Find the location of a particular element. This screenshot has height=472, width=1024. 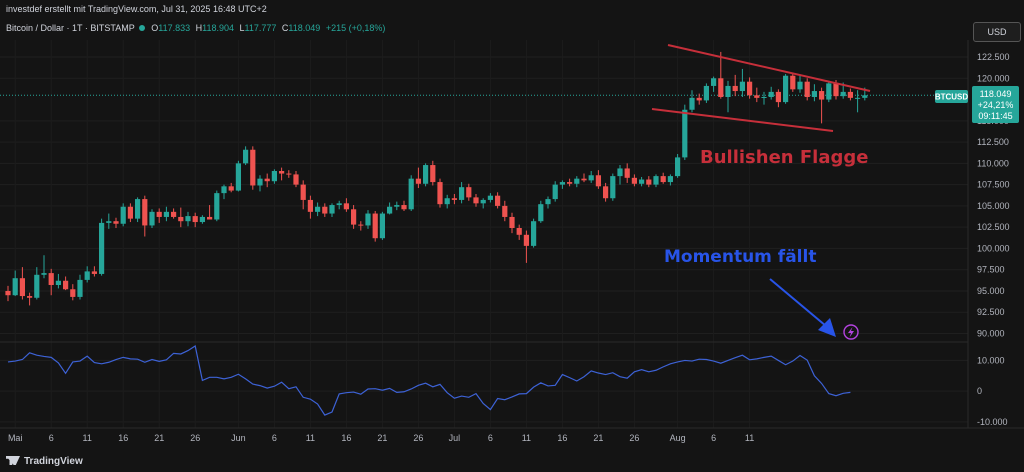

change-value: +215 (+0,18%) is located at coordinates (355, 28).